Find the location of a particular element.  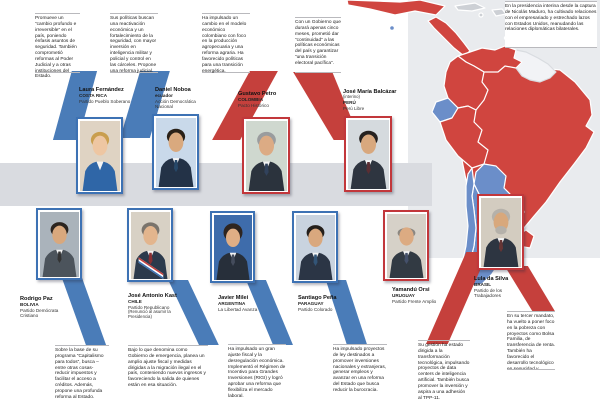

leader-name: José María Balcázar is located at coordinates (370, 92).